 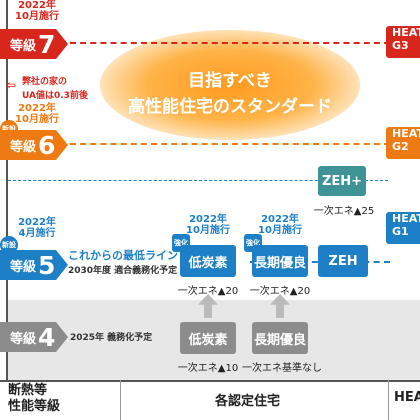 I want to click on zeh-plus-box: ZEH+, so click(x=342, y=181).